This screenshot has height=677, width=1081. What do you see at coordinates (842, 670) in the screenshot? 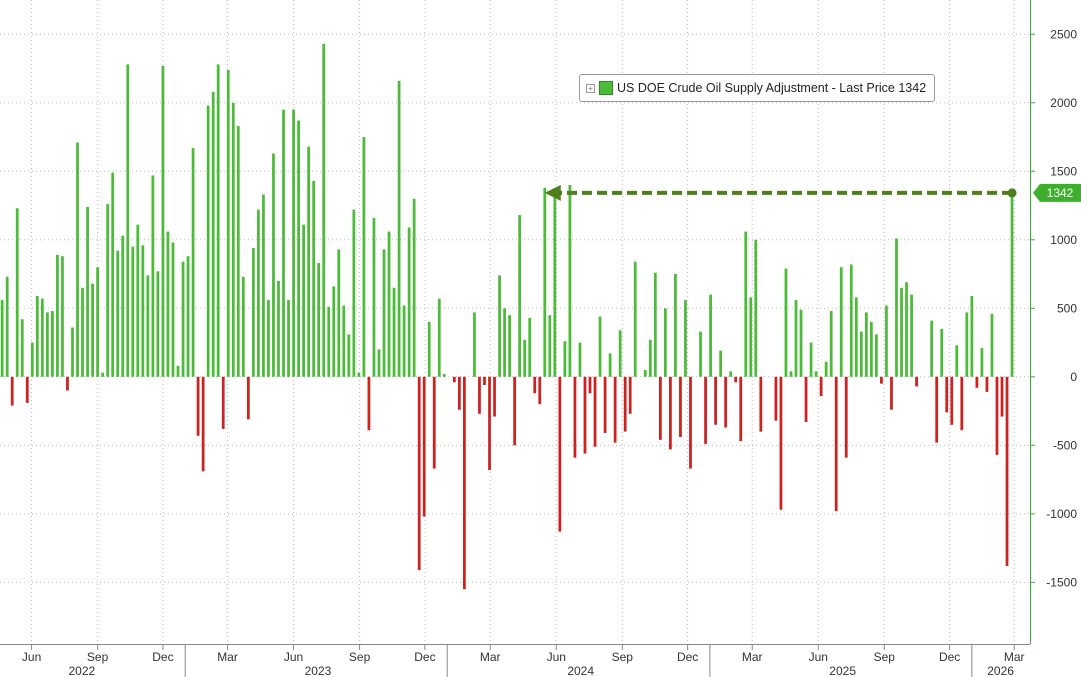
I see `year-label: 2025` at bounding box center [842, 670].